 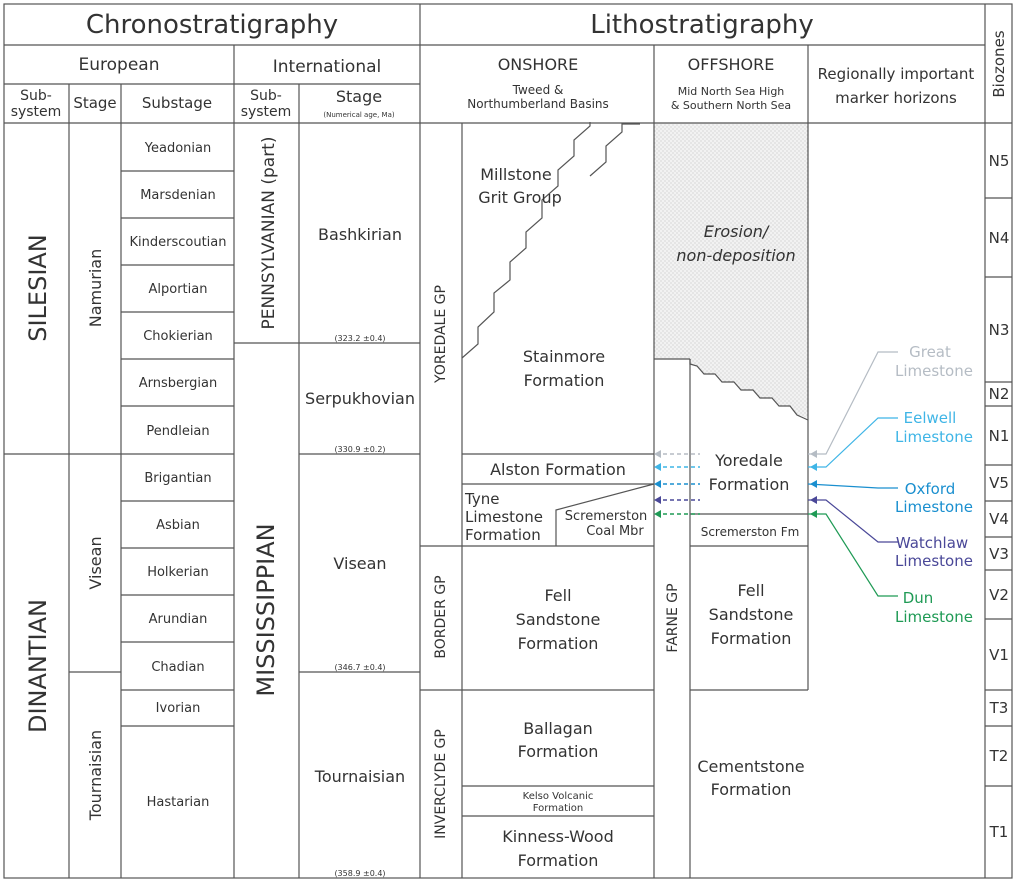 What do you see at coordinates (359, 667) in the screenshot?
I see `age-346: (346.7 ±0.4)` at bounding box center [359, 667].